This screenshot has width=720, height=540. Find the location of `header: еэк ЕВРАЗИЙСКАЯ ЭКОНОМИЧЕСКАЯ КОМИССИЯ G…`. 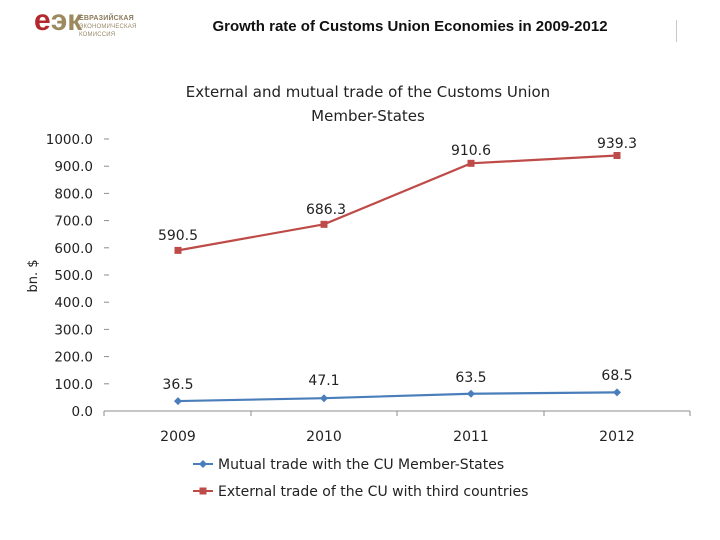

header: еэк ЕВРАЗИЙСКАЯ ЭКОНОМИЧЕСКАЯ КОМИССИЯ G… is located at coordinates (360, 30).